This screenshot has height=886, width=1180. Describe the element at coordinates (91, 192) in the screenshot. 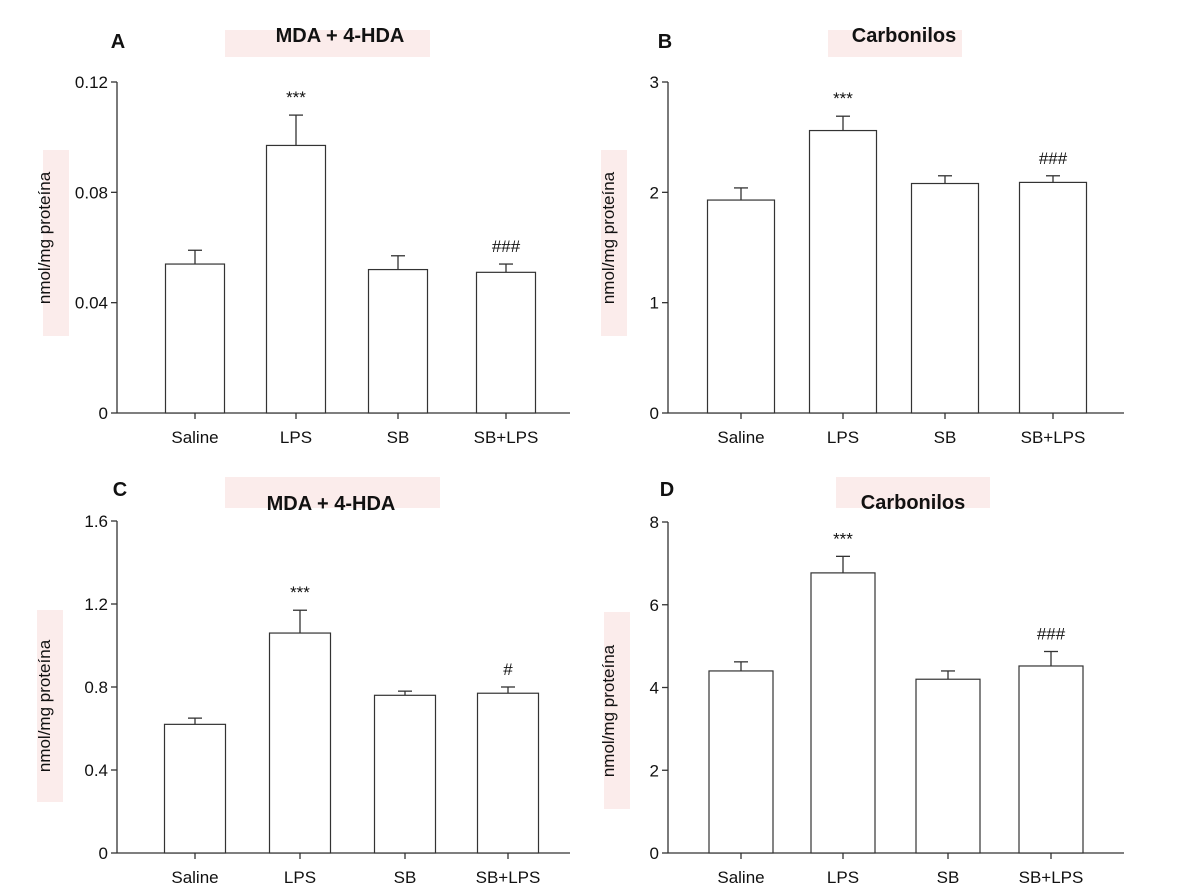

I see `y-tick-label: 0.08` at that location.